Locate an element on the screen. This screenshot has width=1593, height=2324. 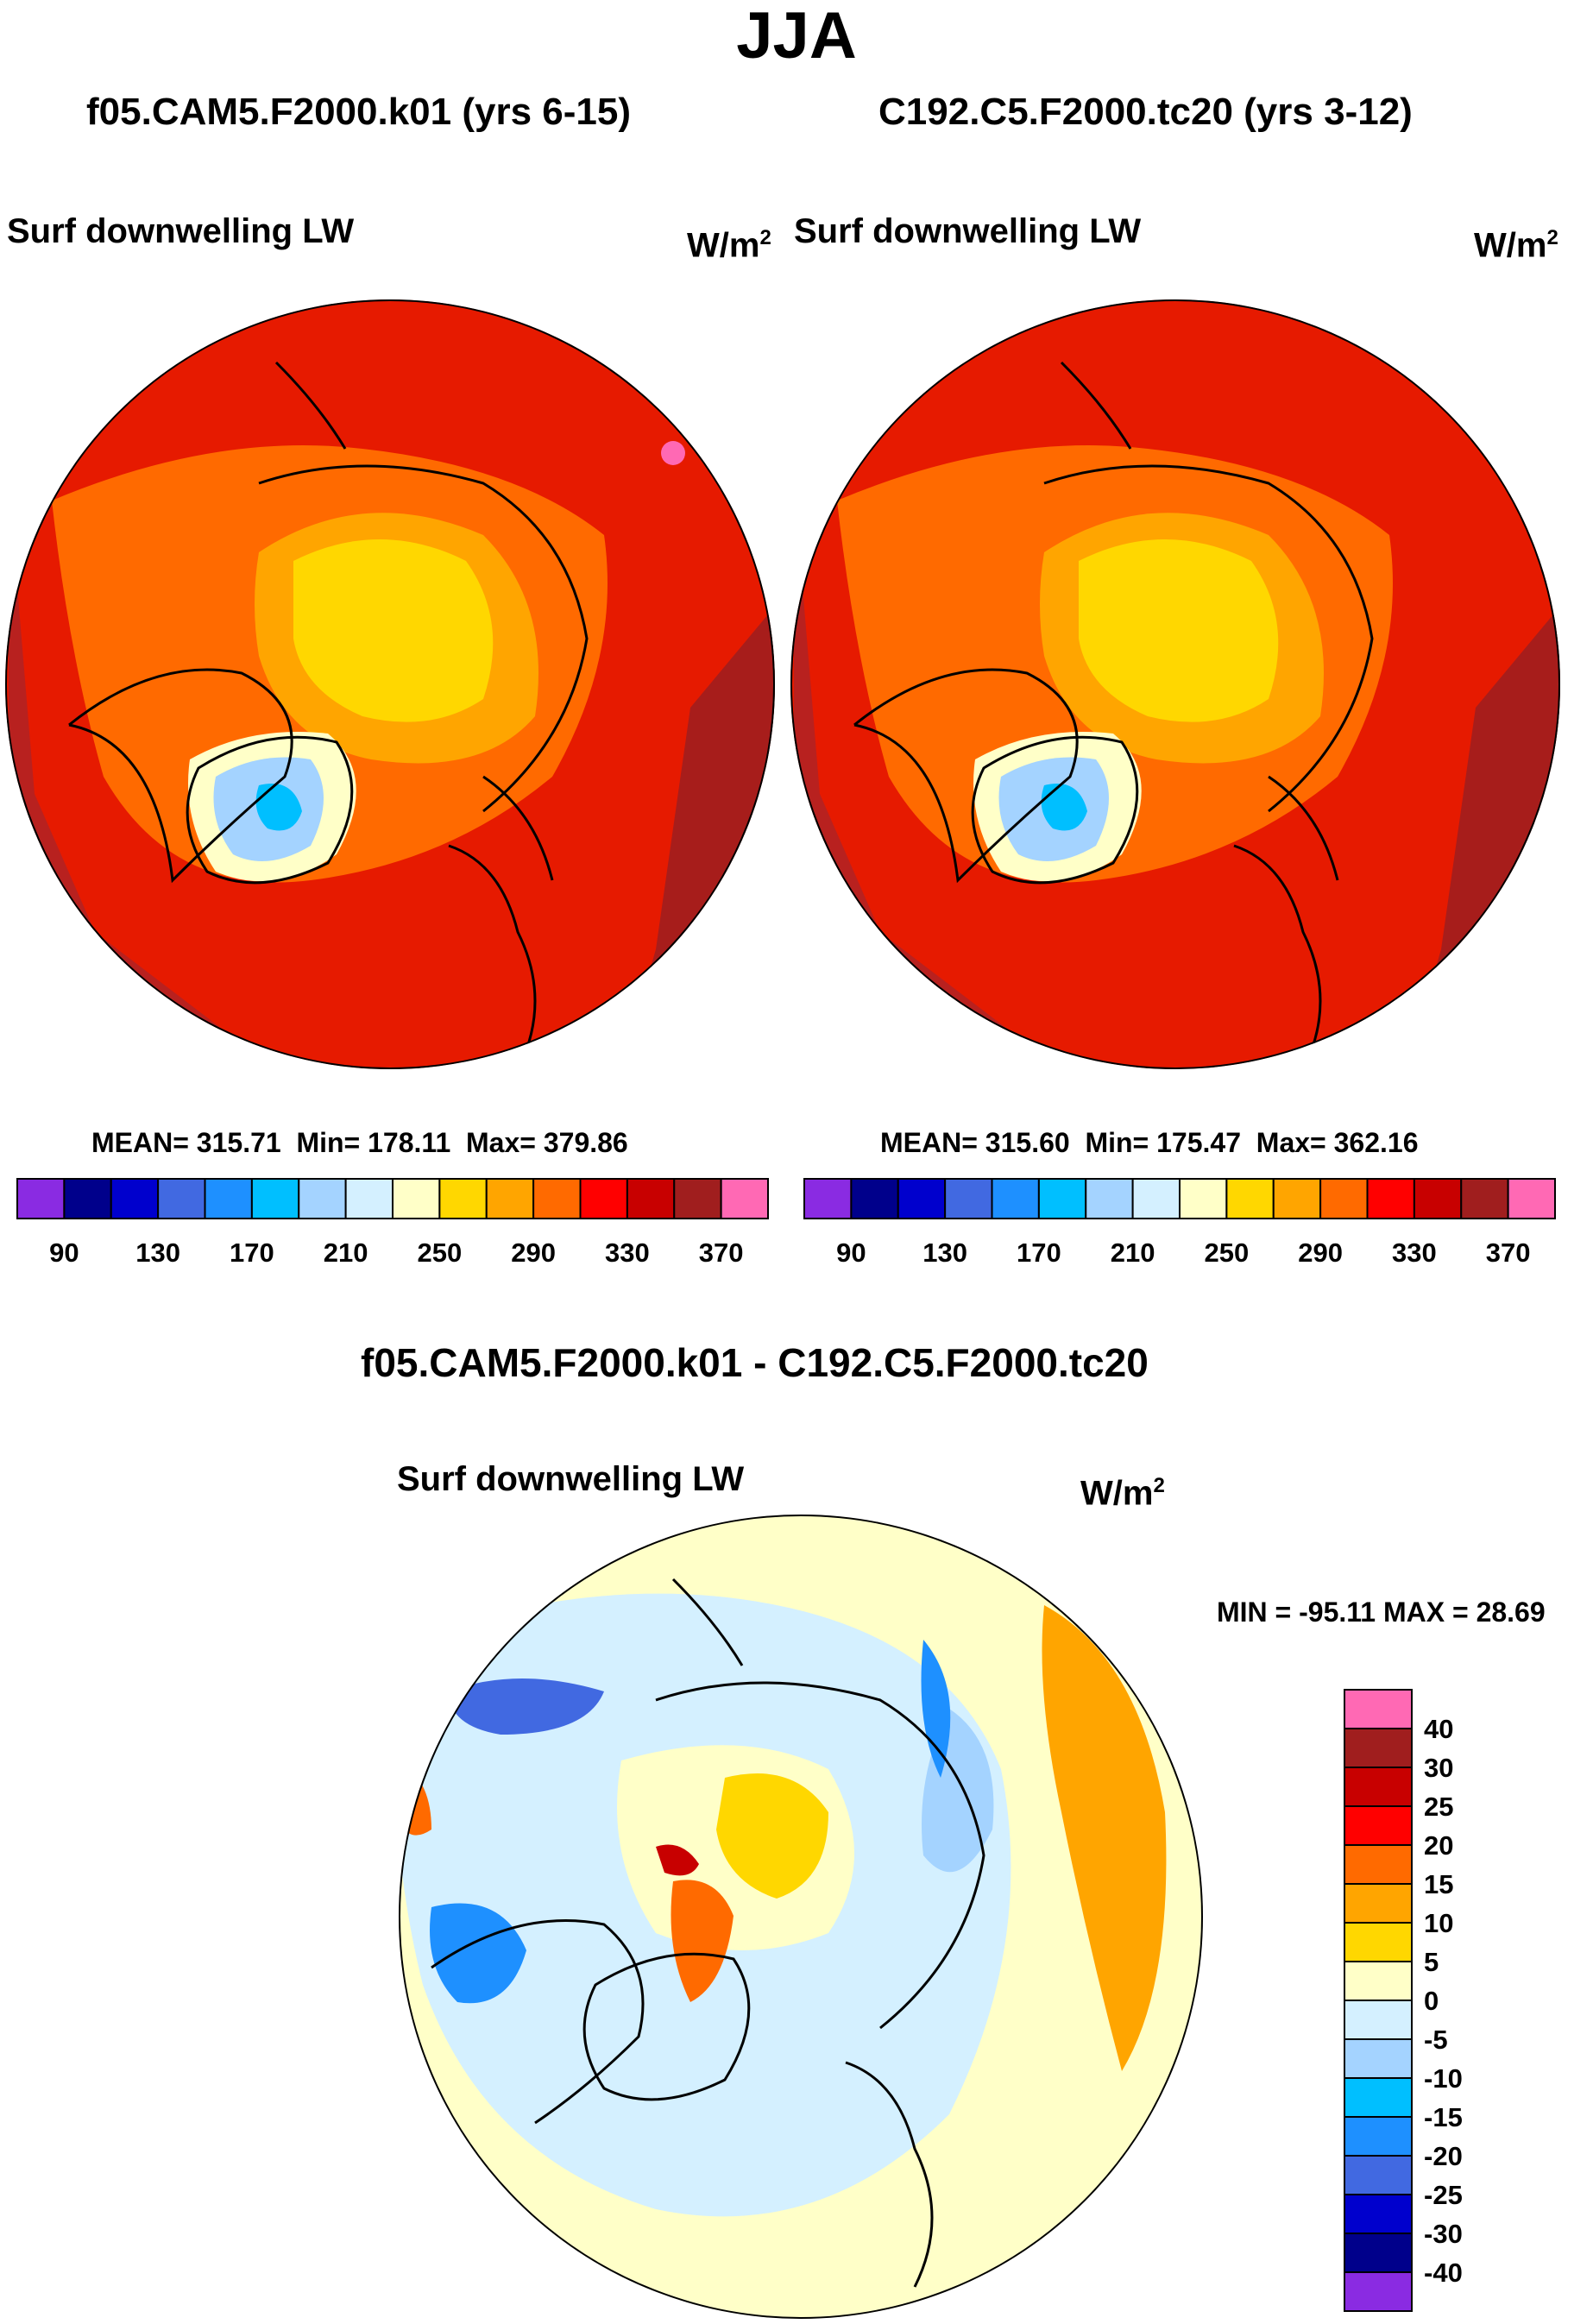
right-panel-title: C192.C5.F2000.tc20 (yrs 3-12) is located at coordinates (1146, 112).